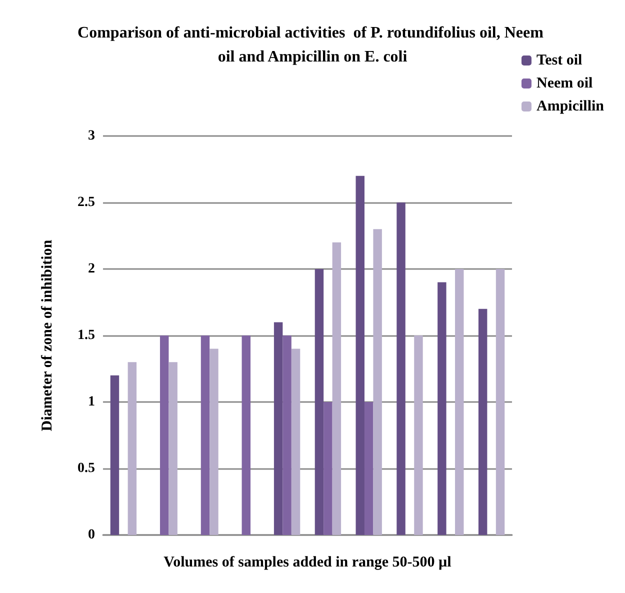 The width and height of the screenshot is (625, 593). I want to click on legend-label: Ampicillin, so click(570, 106).